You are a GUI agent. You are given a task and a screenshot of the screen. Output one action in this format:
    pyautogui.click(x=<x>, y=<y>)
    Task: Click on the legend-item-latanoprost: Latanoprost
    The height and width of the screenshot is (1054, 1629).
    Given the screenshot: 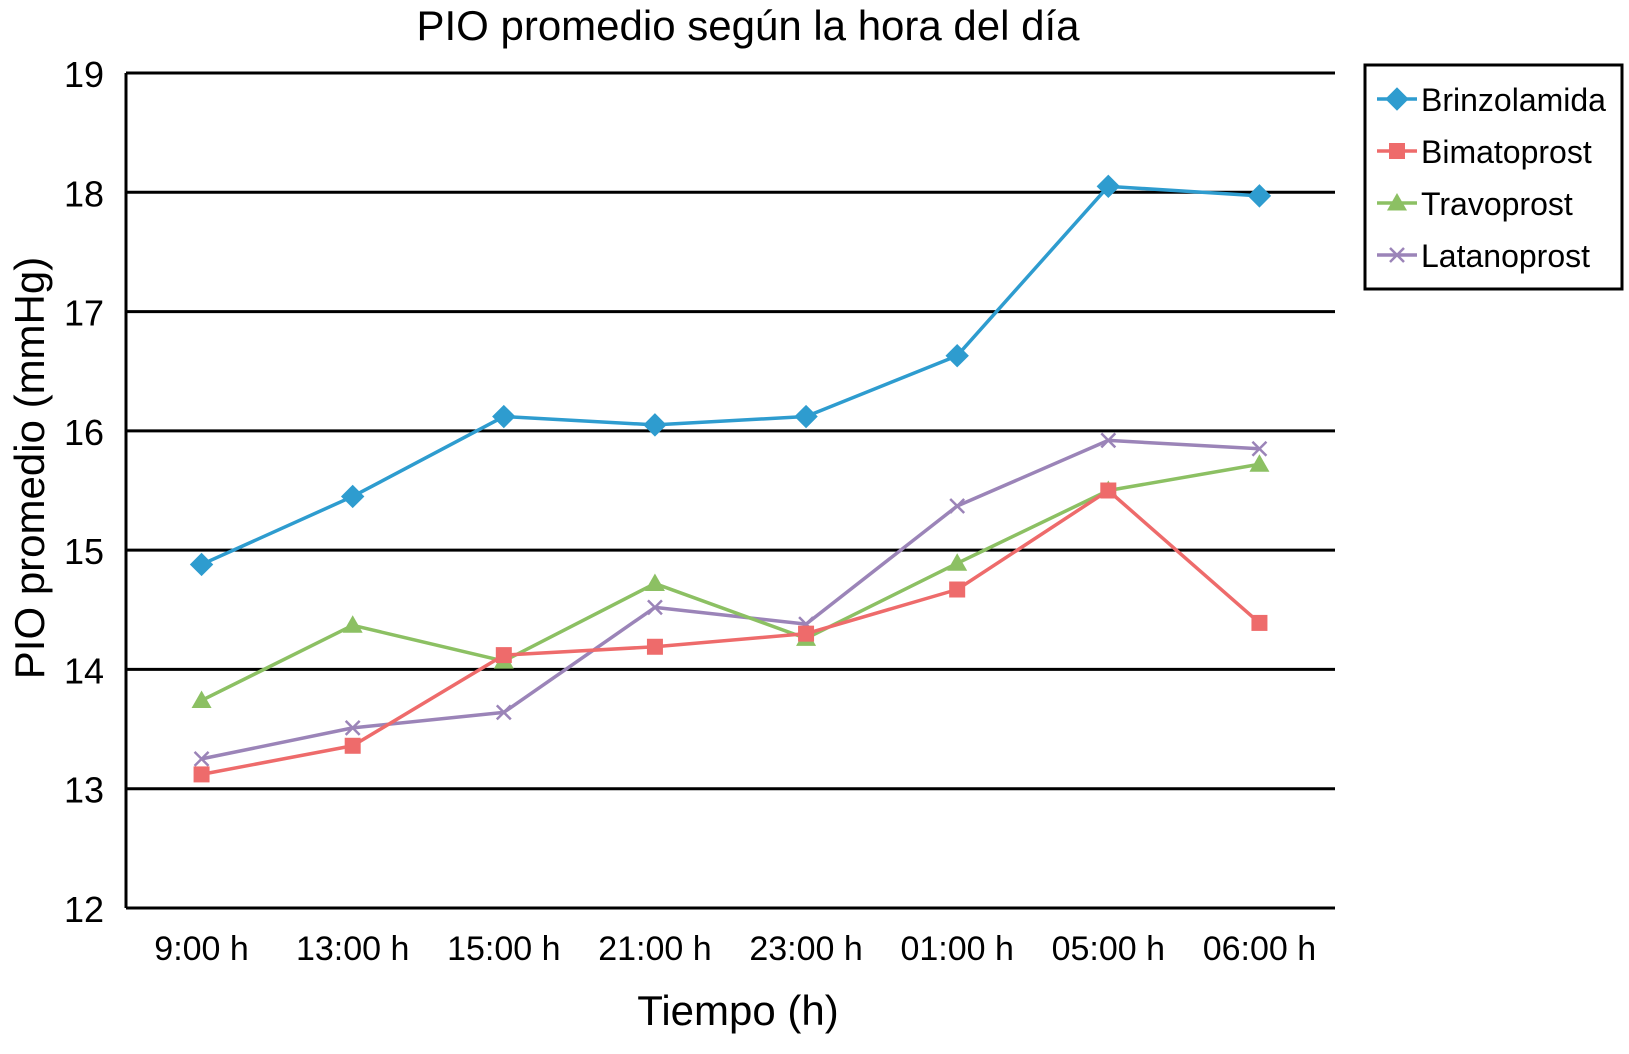 What is the action you would take?
    pyautogui.click(x=1483, y=256)
    